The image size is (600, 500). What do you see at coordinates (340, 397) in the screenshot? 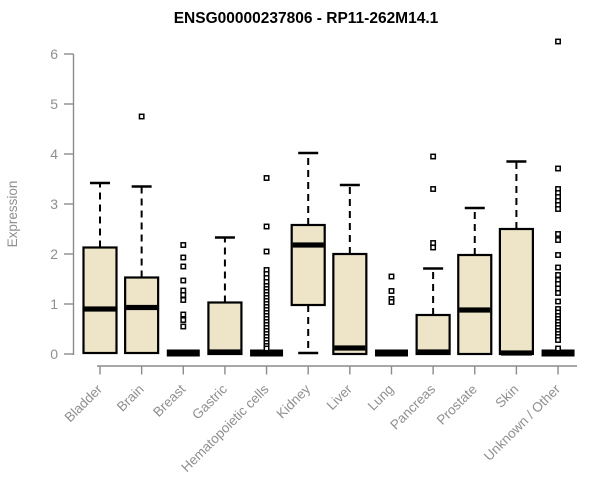
I see `x-tick-label-liver: Liver` at bounding box center [340, 397].